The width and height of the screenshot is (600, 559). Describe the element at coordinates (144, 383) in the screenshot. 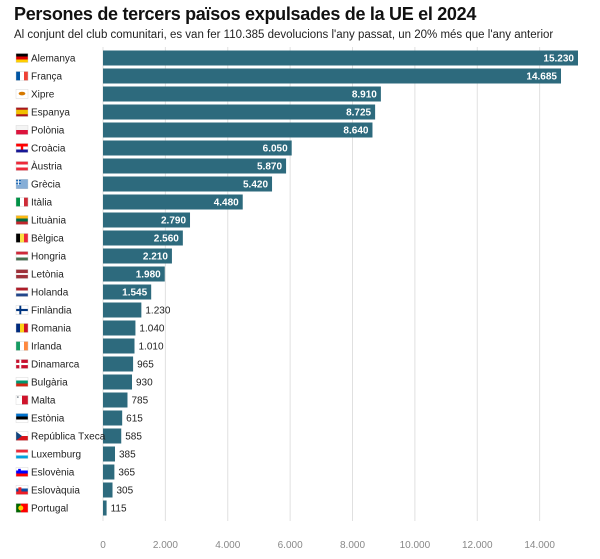

I see `bar-value-label: 930` at that location.